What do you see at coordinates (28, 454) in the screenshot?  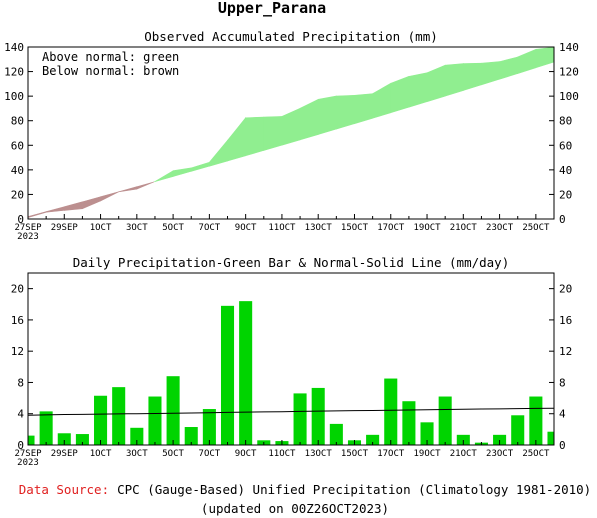 I see `x-tick-label: 27SEP` at bounding box center [28, 454].